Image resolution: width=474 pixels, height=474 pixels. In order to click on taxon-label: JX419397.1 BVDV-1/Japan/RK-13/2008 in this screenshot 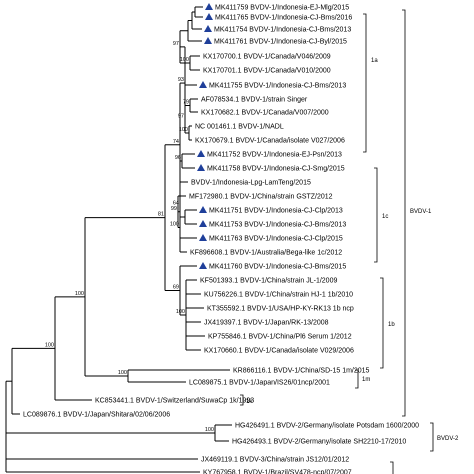, I will do `click(266, 323)`.